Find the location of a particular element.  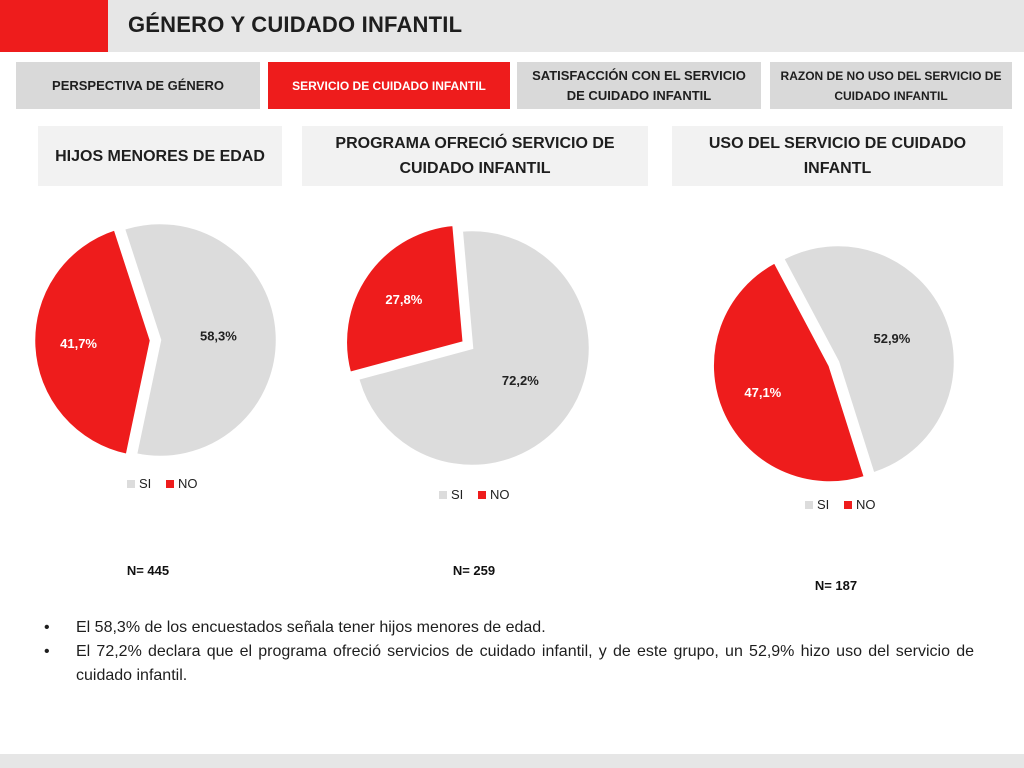

pie-1-legend-label-si: SI is located at coordinates (145, 483).